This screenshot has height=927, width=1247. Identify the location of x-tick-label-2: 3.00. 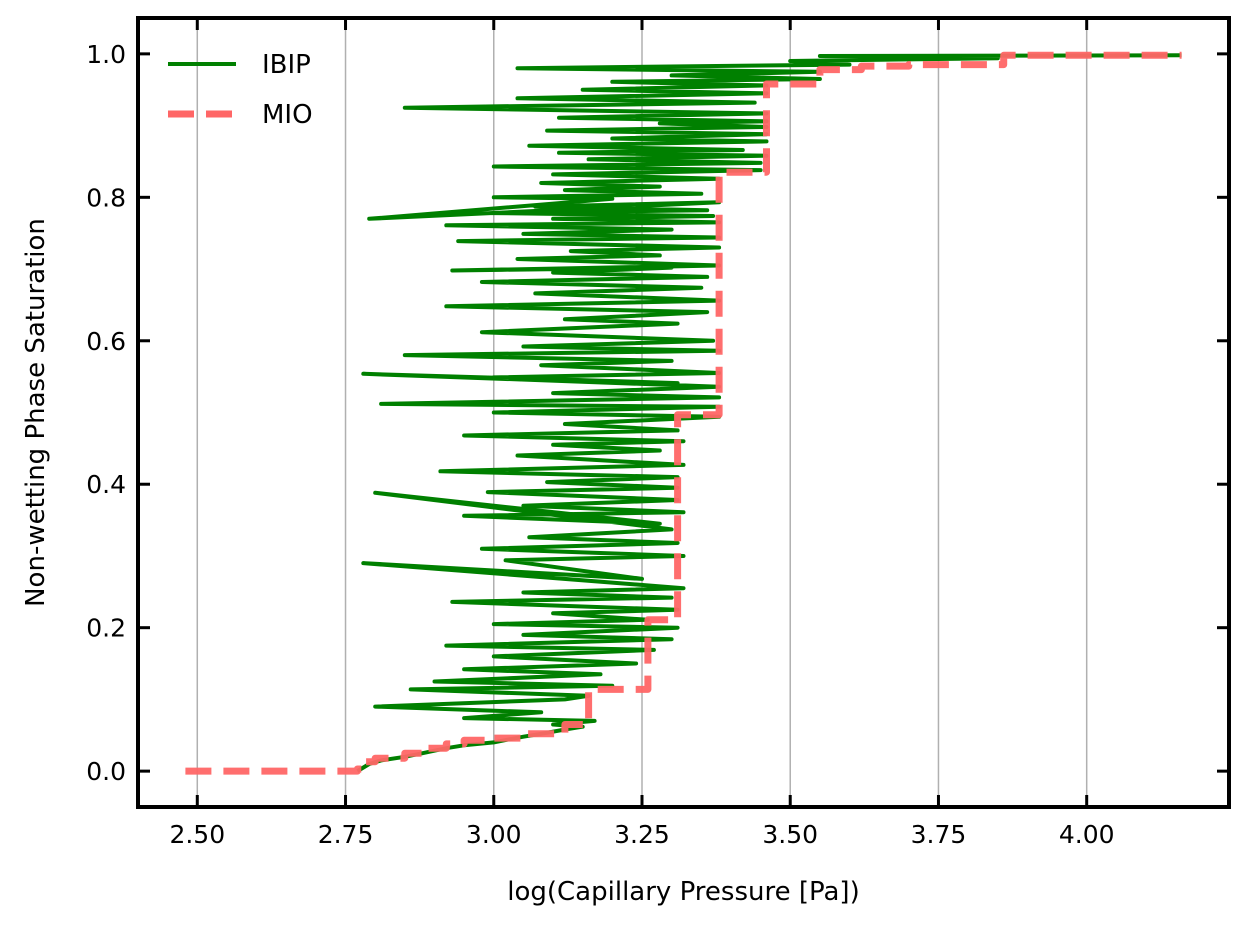
(494, 834).